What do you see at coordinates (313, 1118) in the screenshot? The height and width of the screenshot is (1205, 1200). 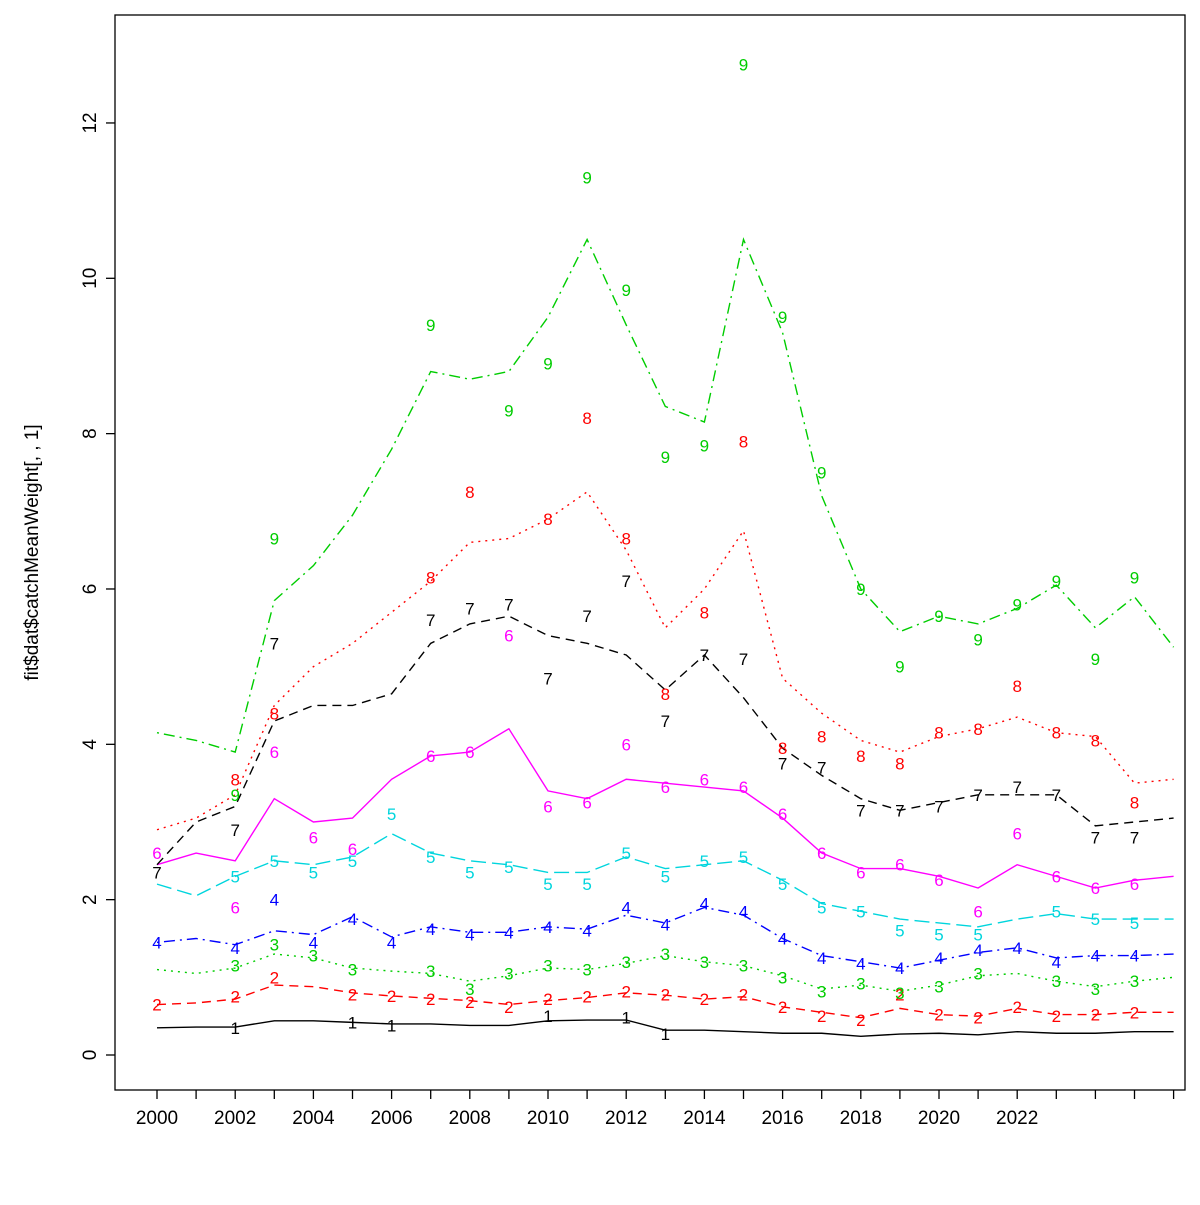 I see `x-tick-label: 2004` at bounding box center [313, 1118].